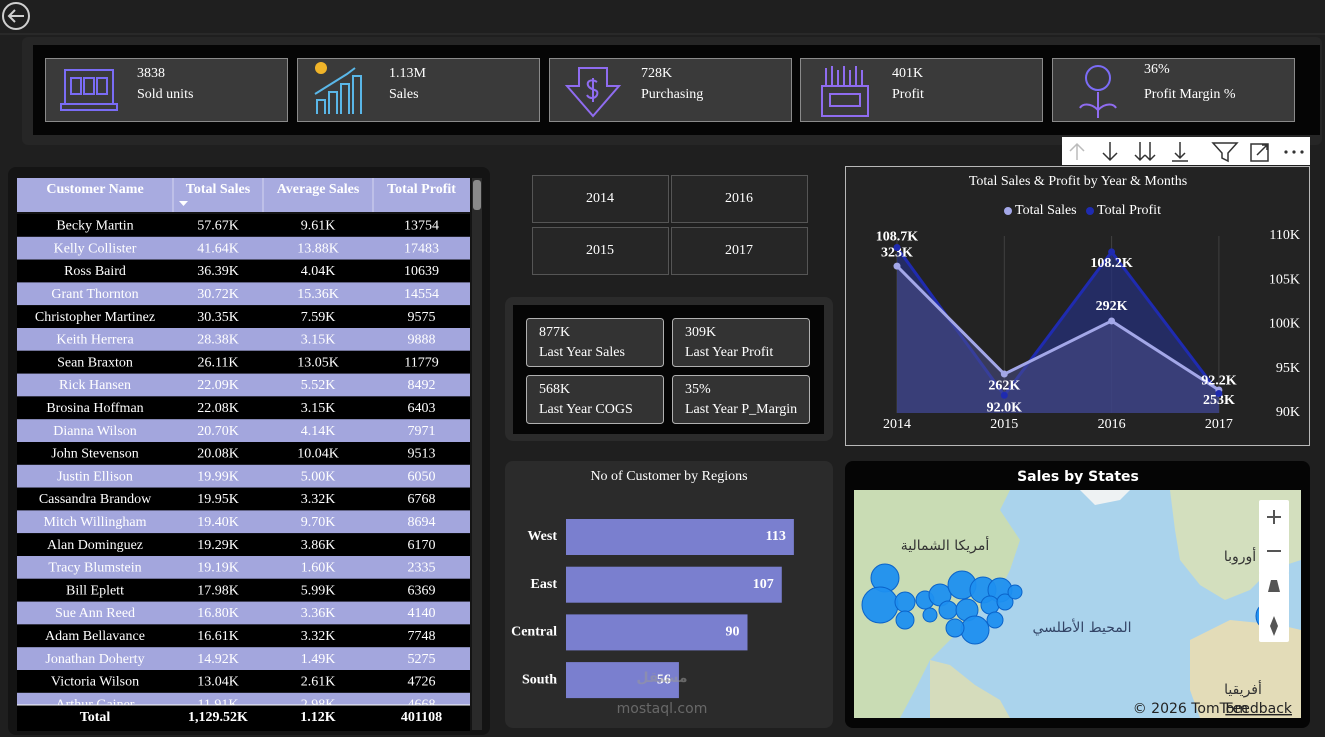  I want to click on table-cell: 9513, so click(422, 454).